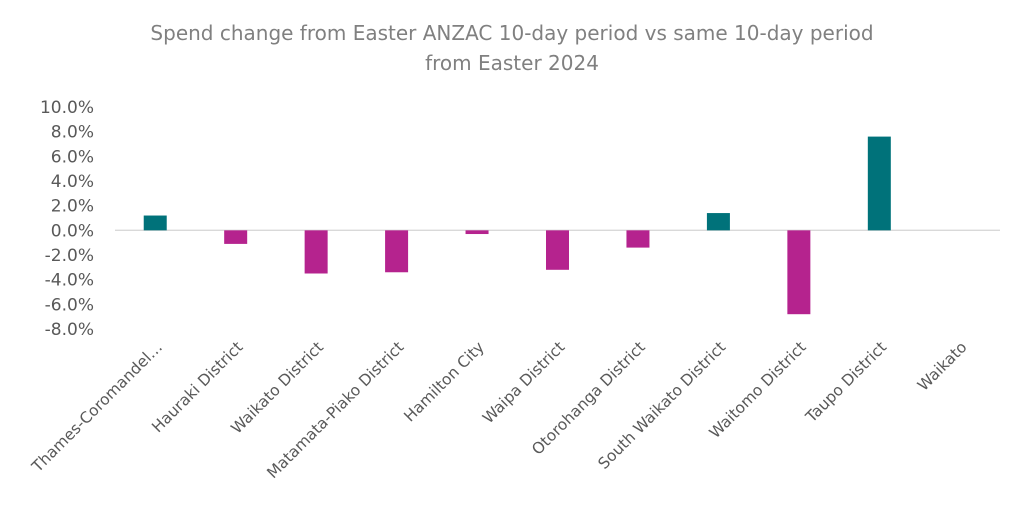  Describe the element at coordinates (69, 305) in the screenshot. I see `y-tick-label: -6.0%` at that location.